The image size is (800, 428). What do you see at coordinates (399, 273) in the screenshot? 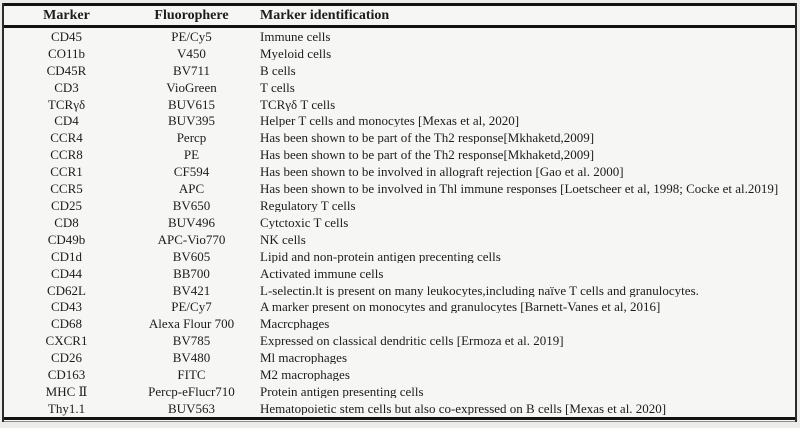
I see `table-row: CD44 BB700 Activated immune cells` at bounding box center [399, 273].